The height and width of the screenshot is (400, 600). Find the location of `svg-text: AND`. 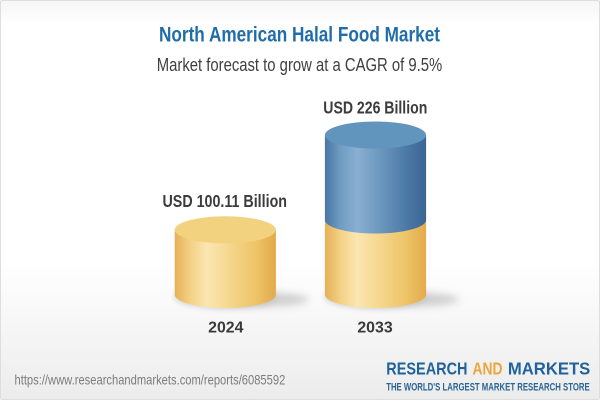

svg-text: AND is located at coordinates (488, 369).